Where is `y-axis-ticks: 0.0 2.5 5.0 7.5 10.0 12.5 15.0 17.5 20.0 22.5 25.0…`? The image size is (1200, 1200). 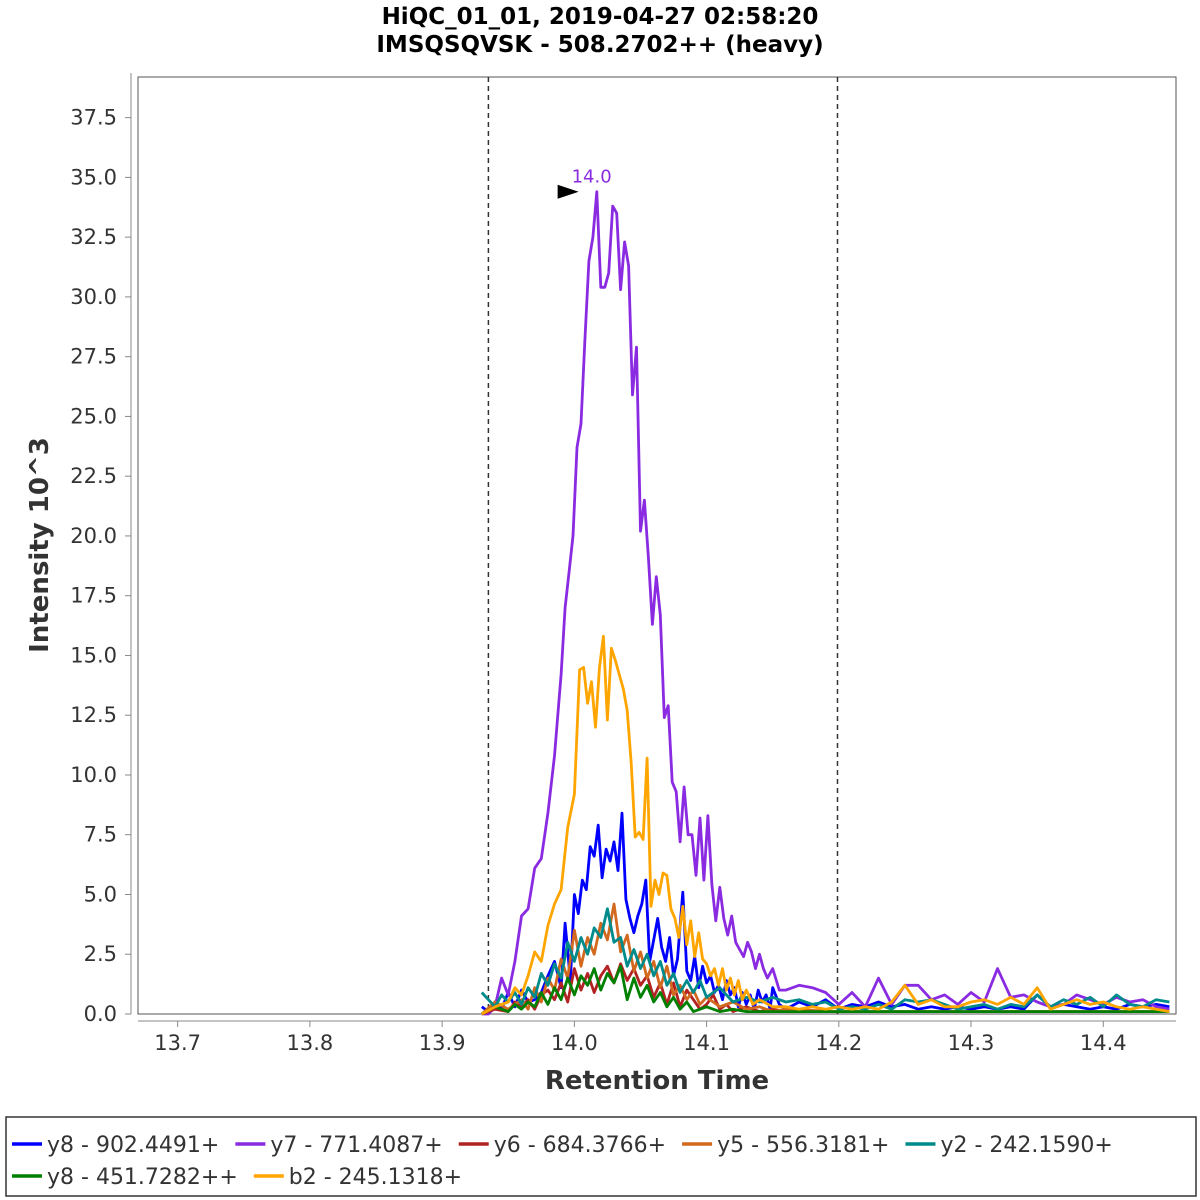
y-axis-ticks: 0.0 2.5 5.0 7.5 10.0 12.5 15.0 17.5 20.0 22.5 25.0… is located at coordinates (100, 566).